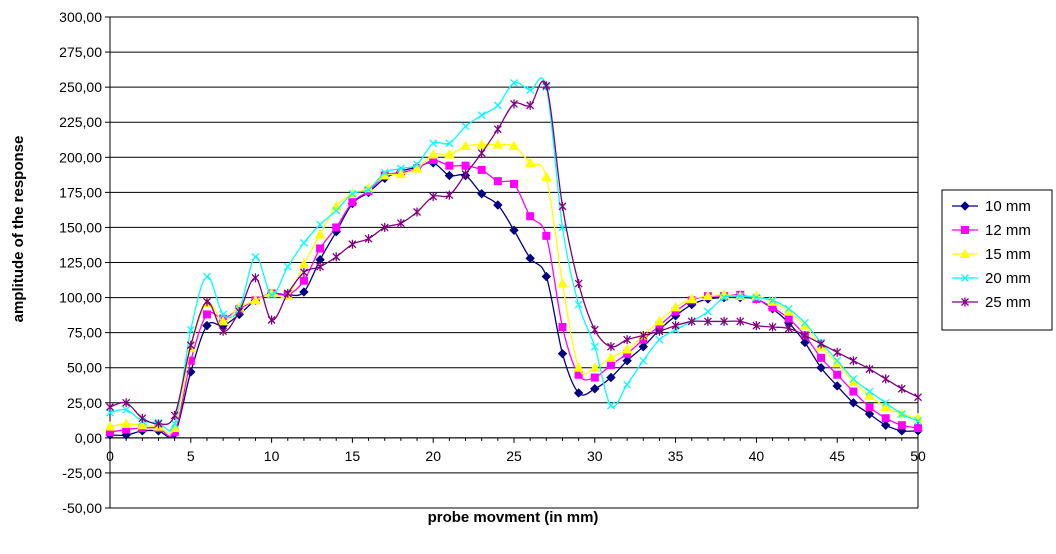 The image size is (1056, 554). Describe the element at coordinates (80, 298) in the screenshot. I see `y-tick-label: 100,00` at that location.